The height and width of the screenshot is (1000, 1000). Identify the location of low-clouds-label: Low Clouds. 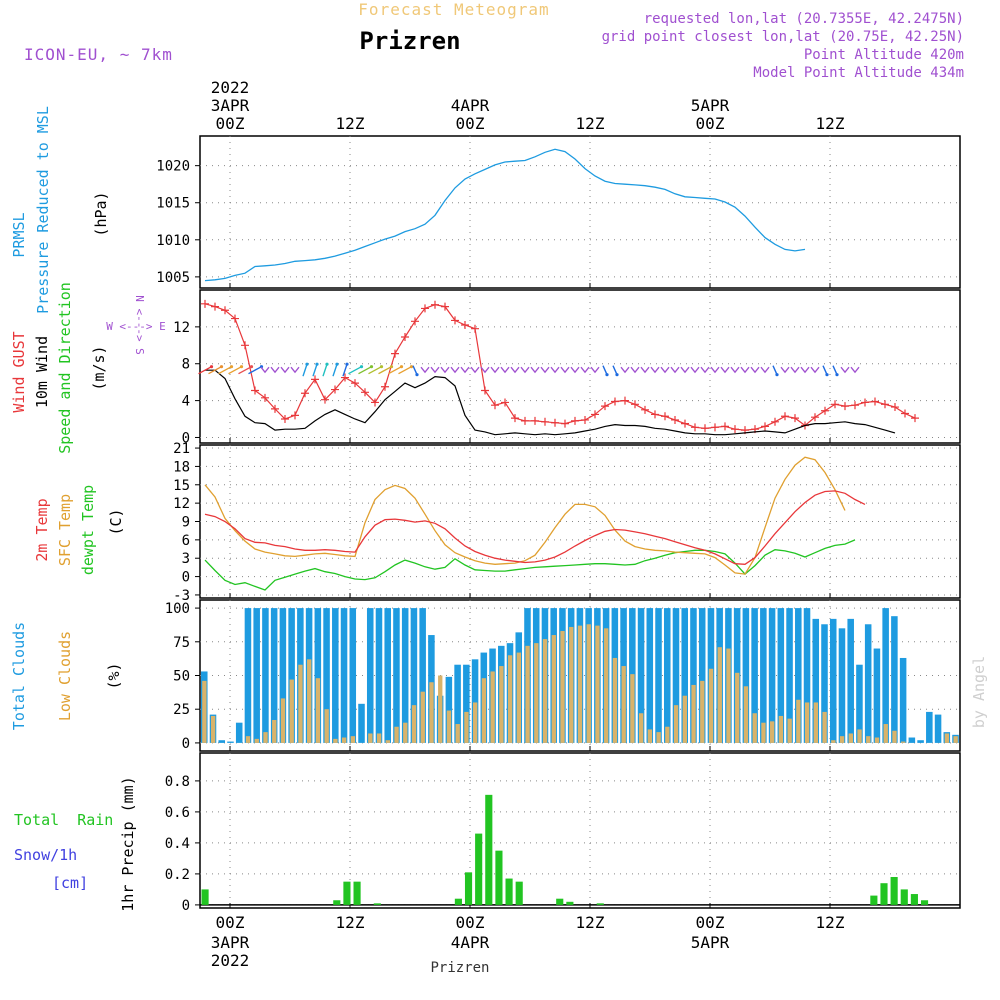
(65, 676).